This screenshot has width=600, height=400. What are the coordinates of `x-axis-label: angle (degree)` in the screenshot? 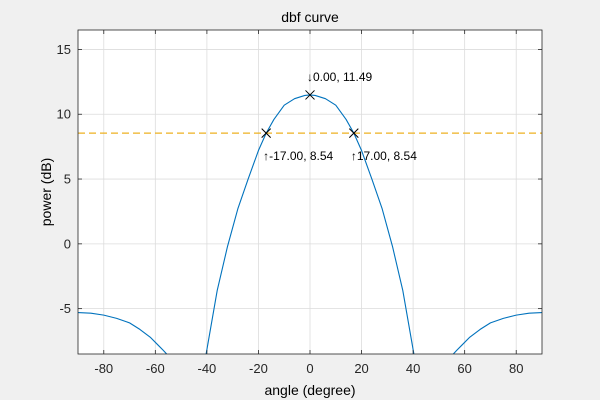 It's located at (309, 390).